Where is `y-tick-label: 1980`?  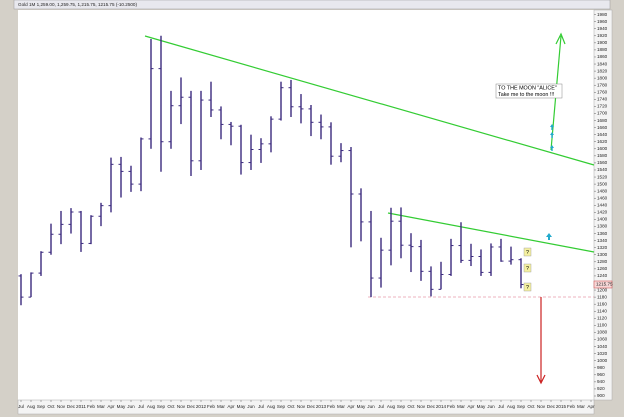
y-tick-label: 1980 is located at coordinates (602, 14).